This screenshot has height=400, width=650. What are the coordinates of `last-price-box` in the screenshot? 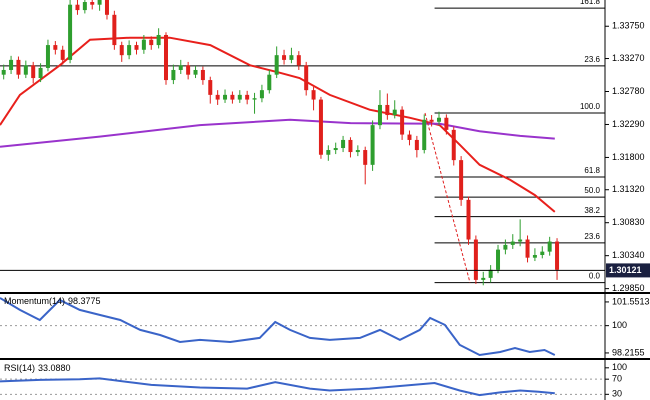 It's located at (628, 270).